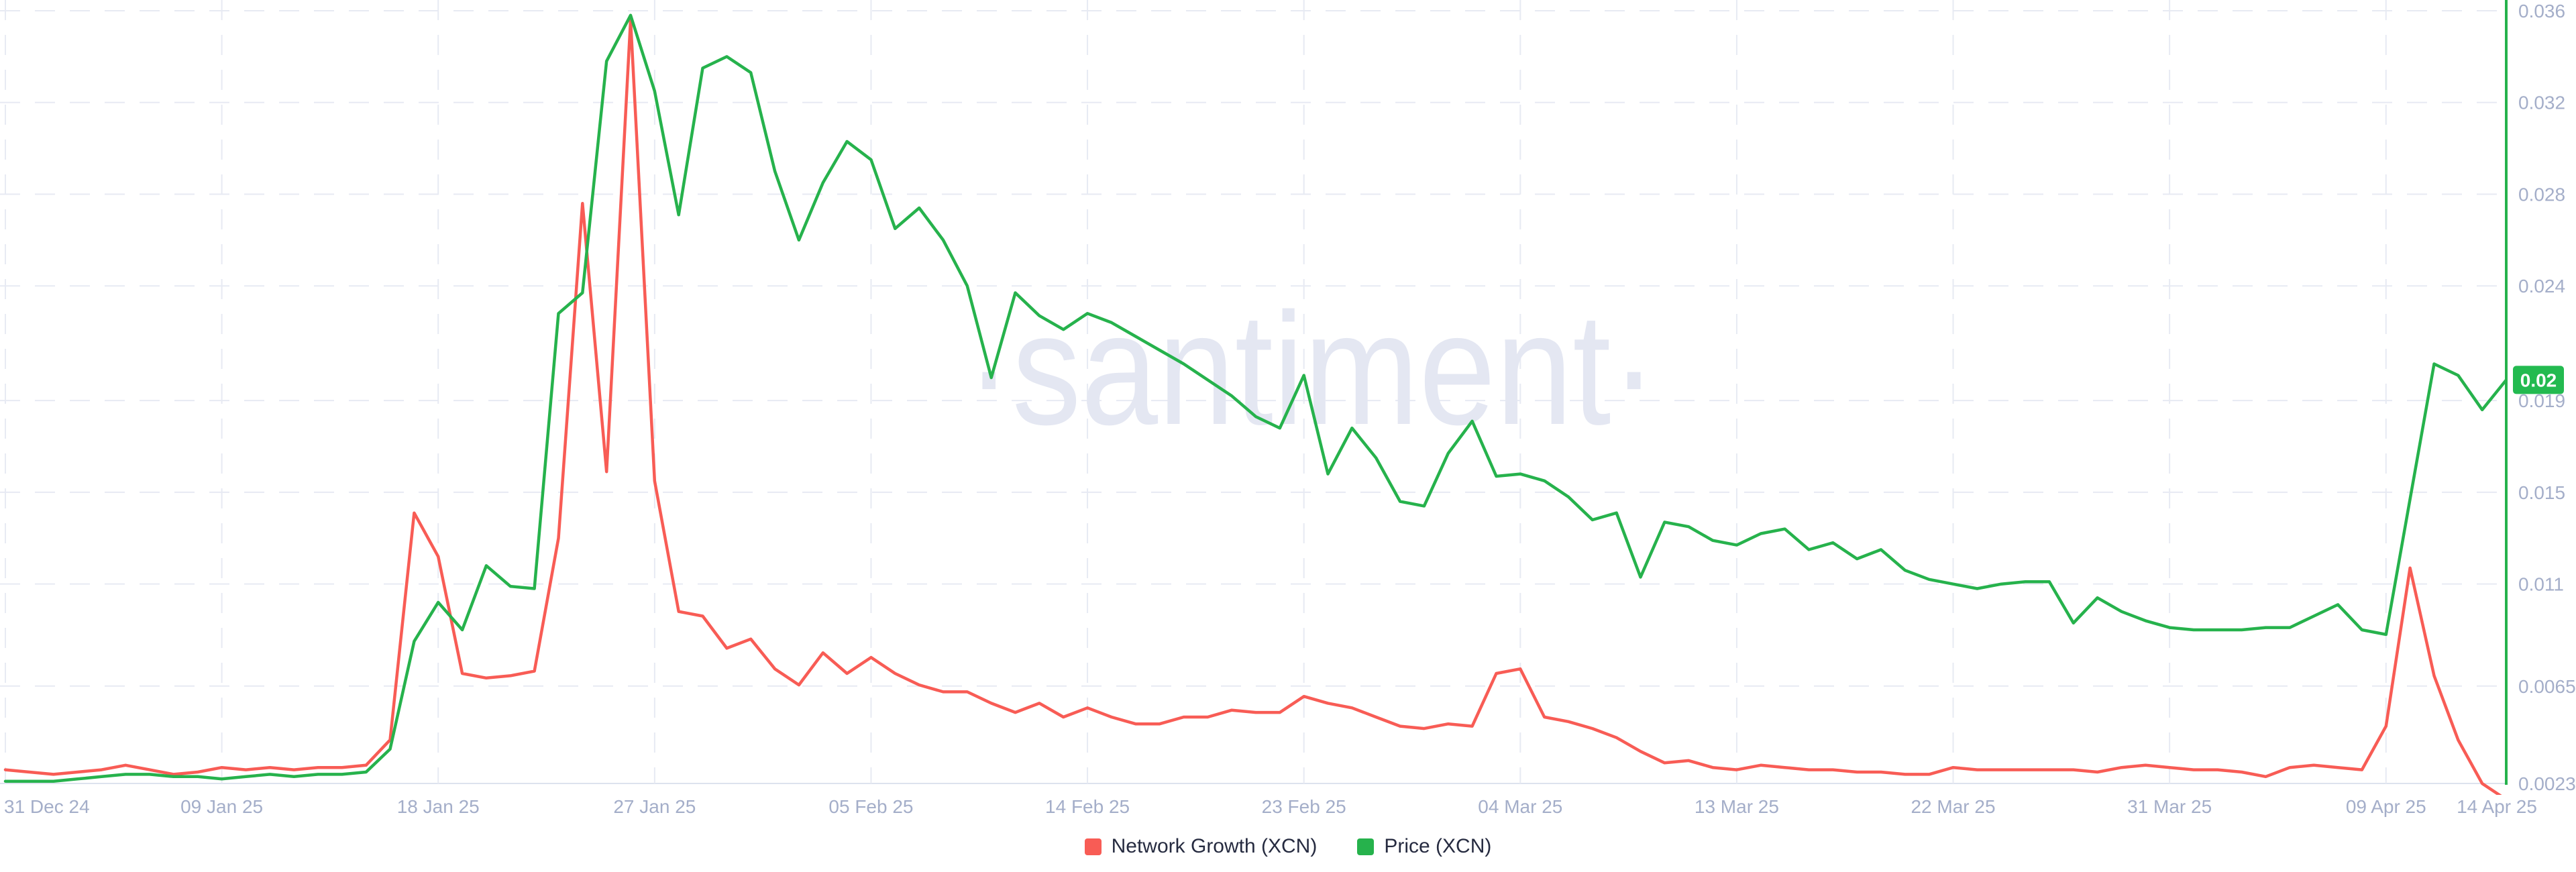 Image resolution: width=2576 pixels, height=872 pixels. What do you see at coordinates (1214, 846) in the screenshot?
I see `network-growth-legend-label: Network Growth (XCN)` at bounding box center [1214, 846].